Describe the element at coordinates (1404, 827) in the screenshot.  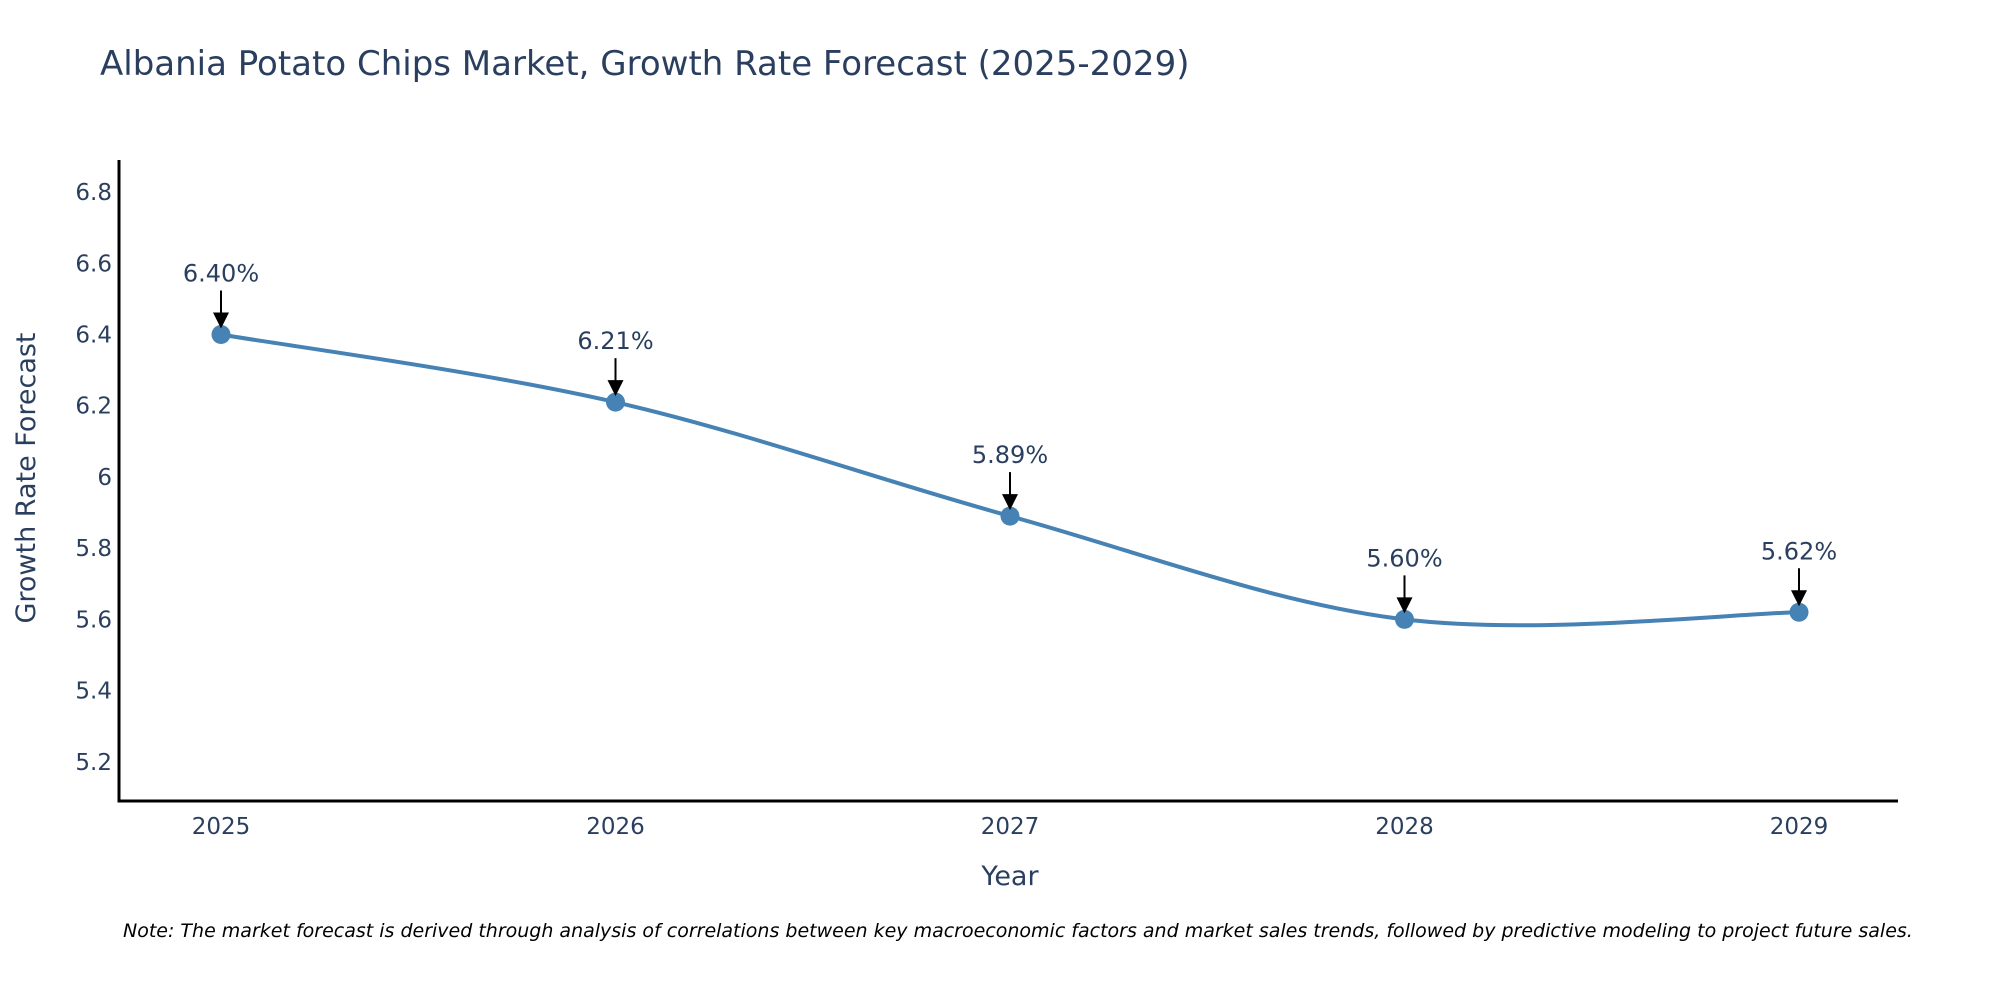
I see `x-tick-label: 2028` at that location.